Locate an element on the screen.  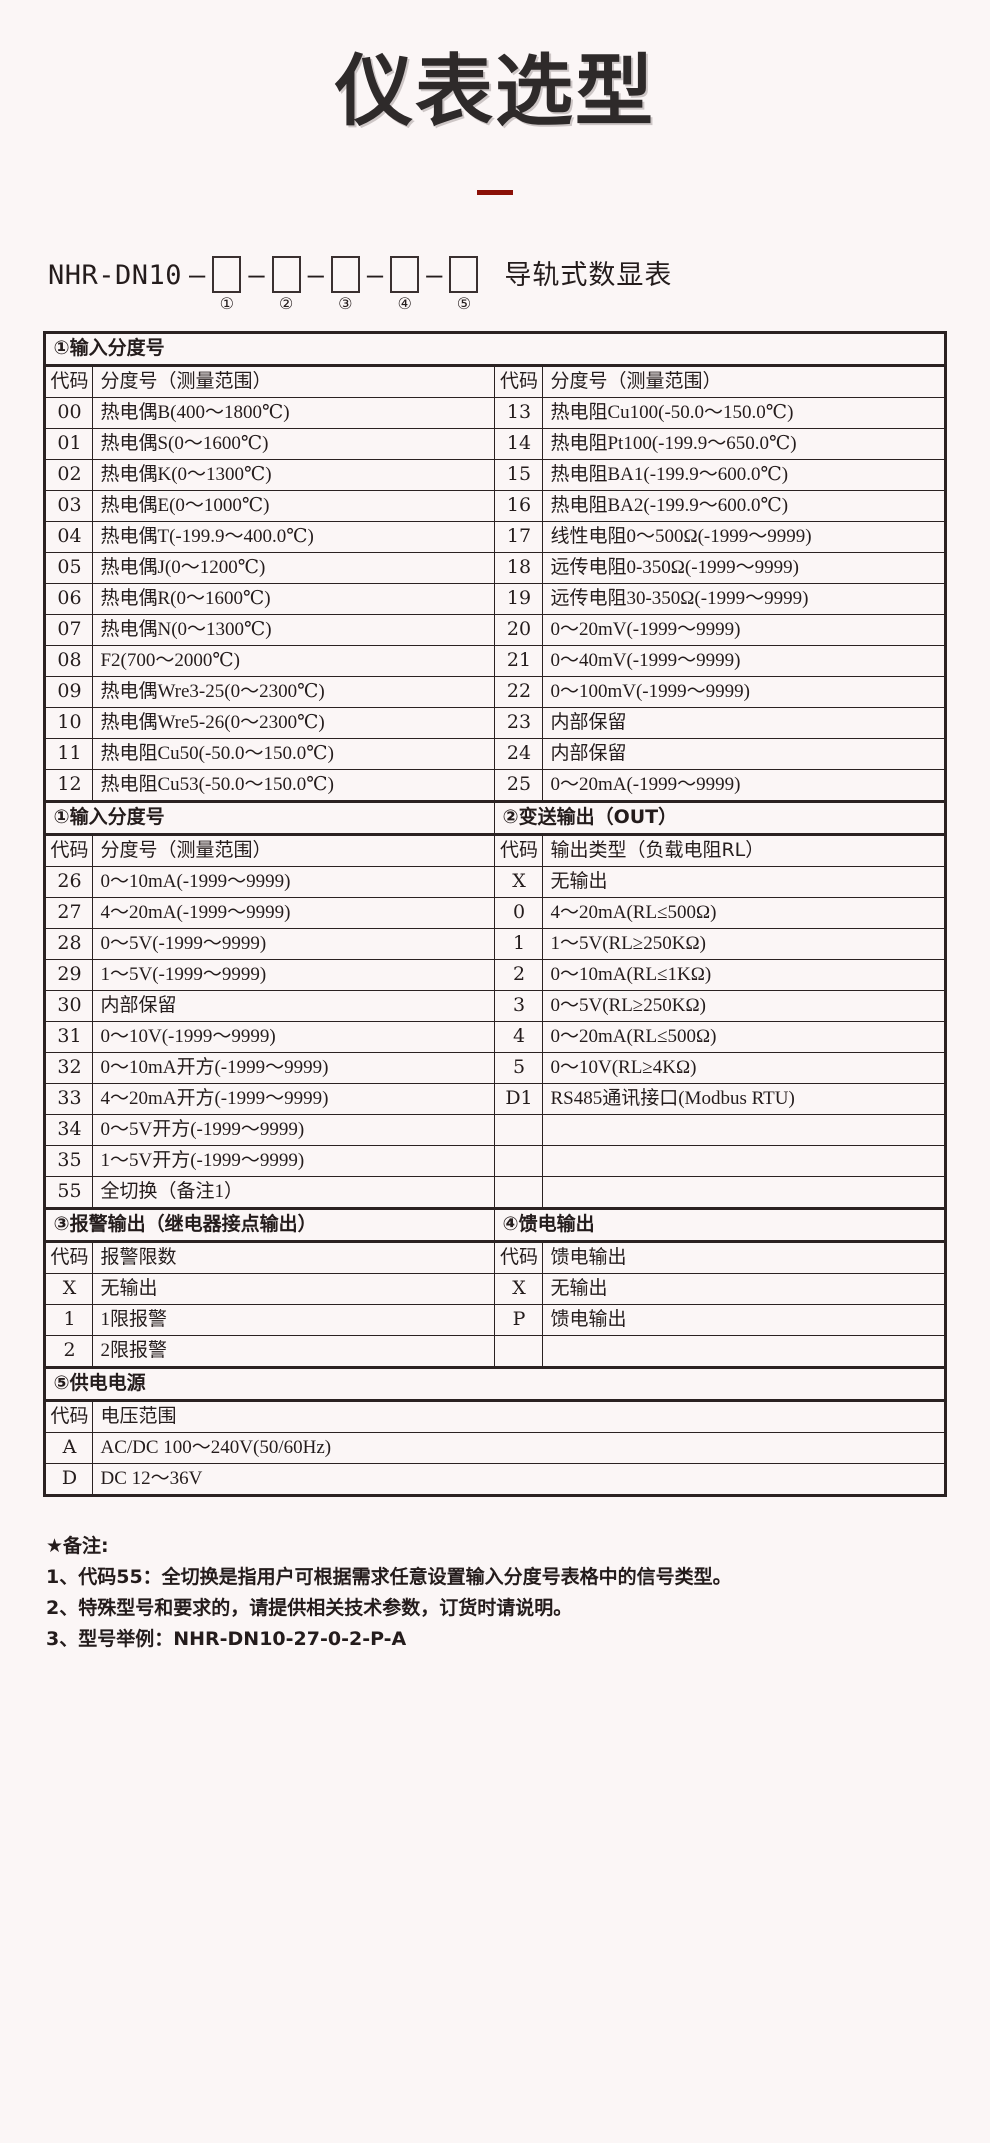
cell-code: 28 is located at coordinates (68, 943).